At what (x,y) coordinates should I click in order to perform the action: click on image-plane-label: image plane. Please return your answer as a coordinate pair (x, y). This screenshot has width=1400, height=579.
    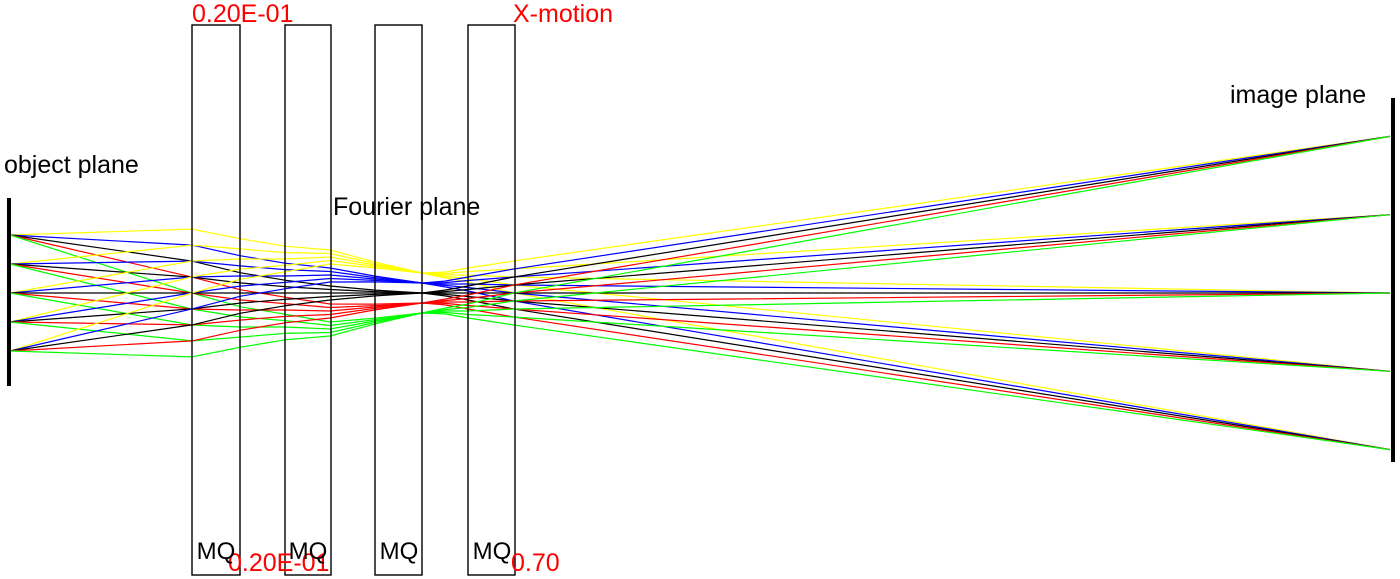
    Looking at the image, I should click on (1298, 95).